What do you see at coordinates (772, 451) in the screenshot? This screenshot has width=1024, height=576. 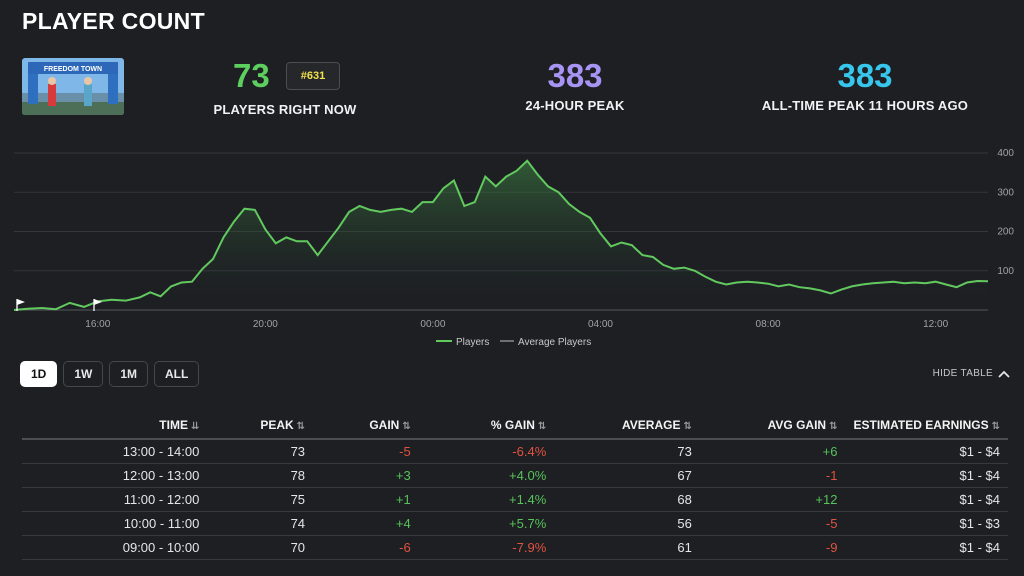 I see `cell-avg-gain: +6` at bounding box center [772, 451].